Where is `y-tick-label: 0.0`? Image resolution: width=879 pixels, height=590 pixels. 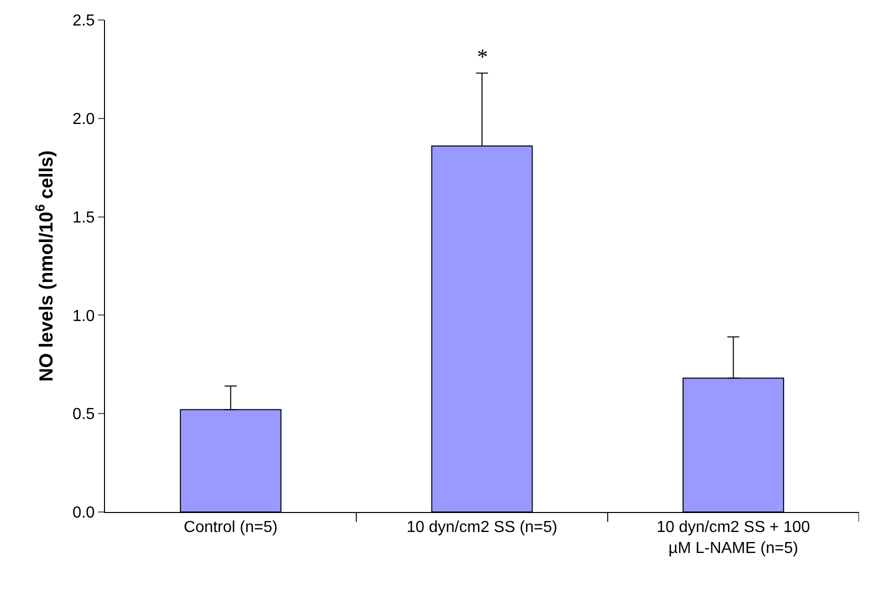
y-tick-label: 0.0 is located at coordinates (83, 513).